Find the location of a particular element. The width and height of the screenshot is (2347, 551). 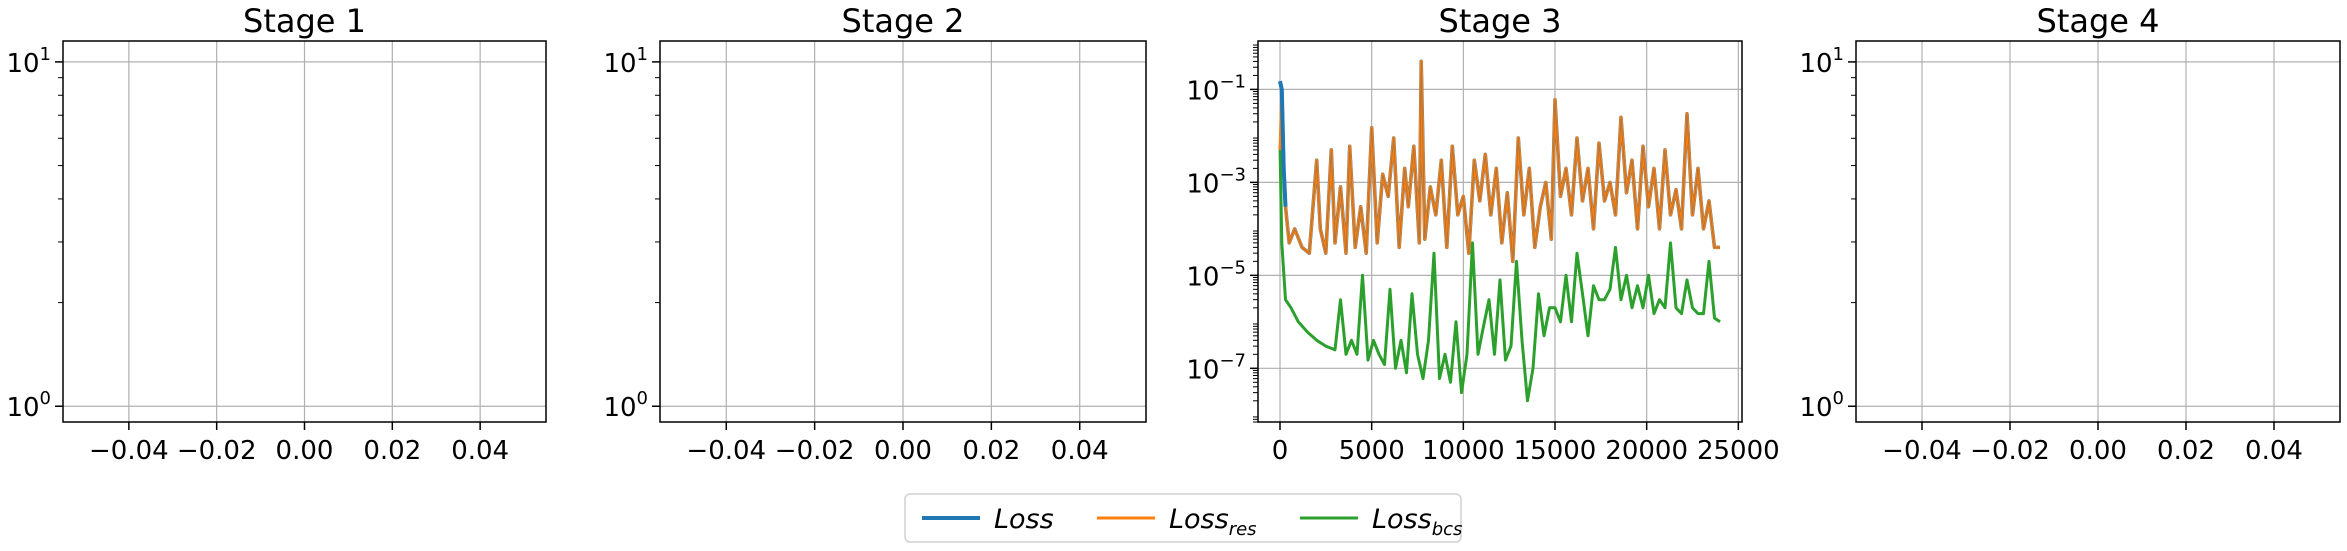

y-tick-label: 10⁻¹ is located at coordinates (1216, 88).